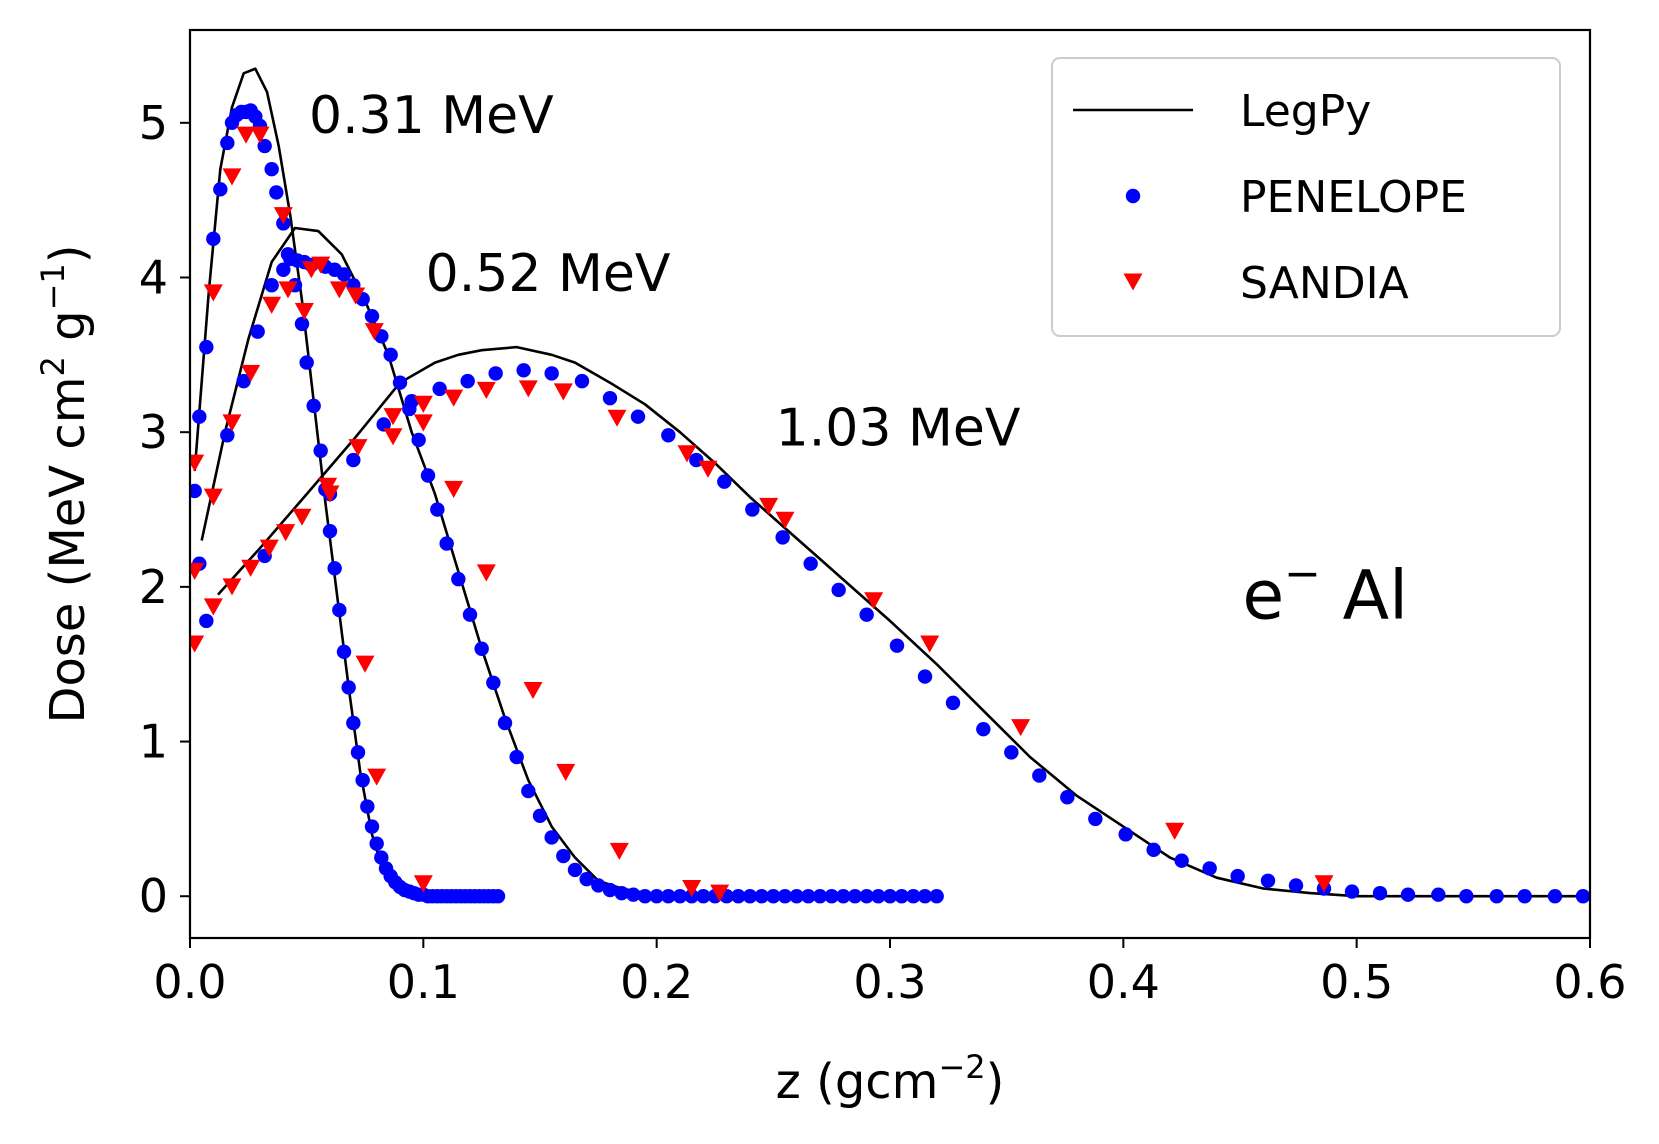 The height and width of the screenshot is (1144, 1659). What do you see at coordinates (53, 366) in the screenshot?
I see `y-axis-label-sup1: 2` at bounding box center [53, 366].